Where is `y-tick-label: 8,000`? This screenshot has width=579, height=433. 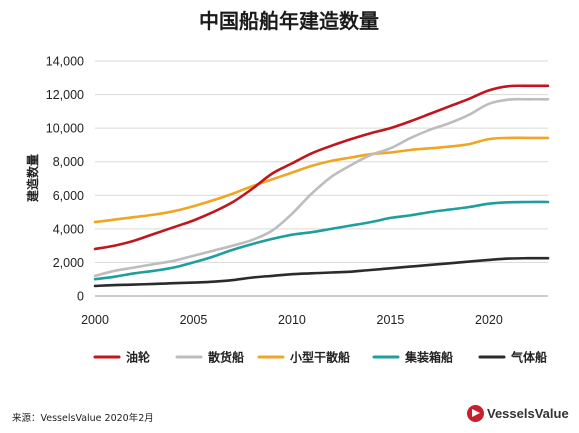
y-tick-label: 8,000 is located at coordinates (68, 162).